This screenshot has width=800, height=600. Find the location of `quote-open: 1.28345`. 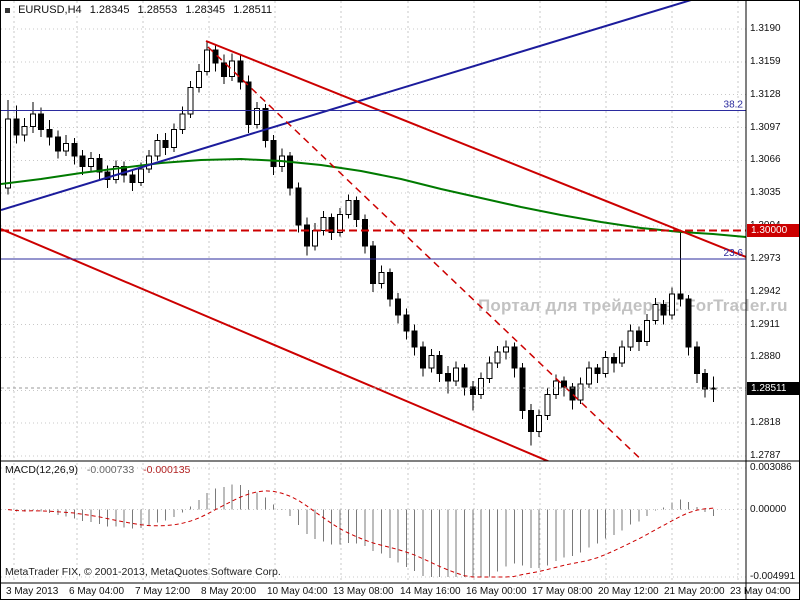

quote-open: 1.28345 is located at coordinates (109, 10).